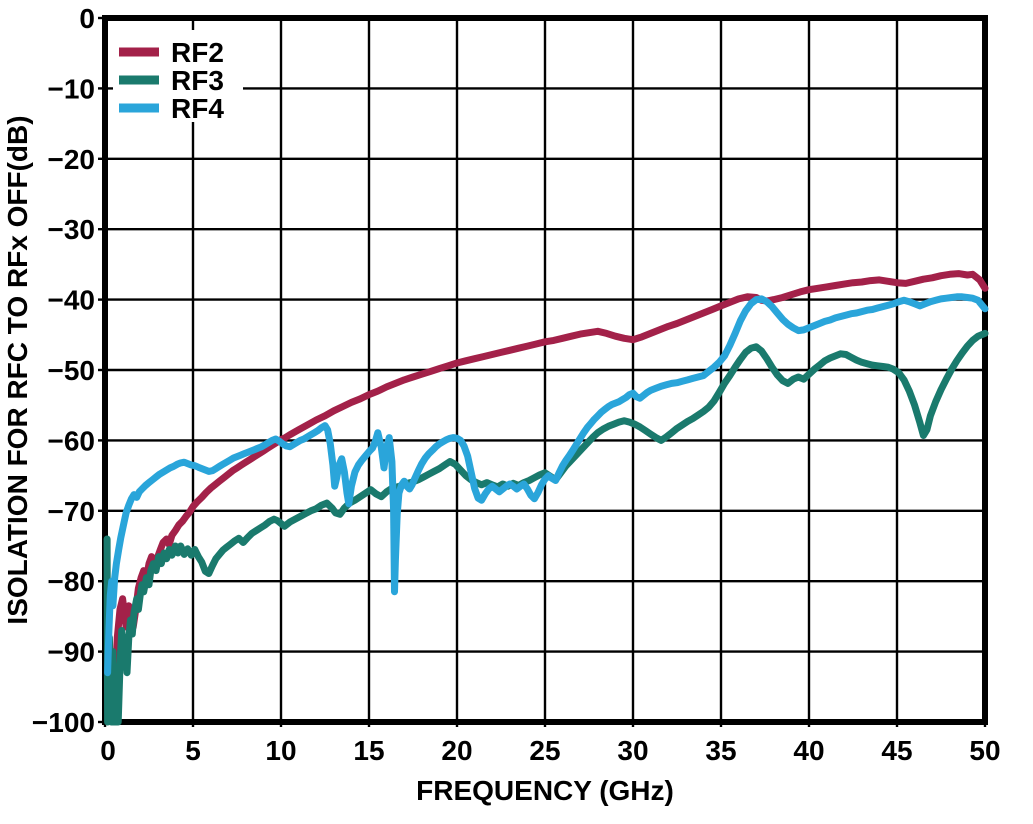 The height and width of the screenshot is (824, 1033). Describe the element at coordinates (72, 440) in the screenshot. I see `y-tick-label: −60` at that location.